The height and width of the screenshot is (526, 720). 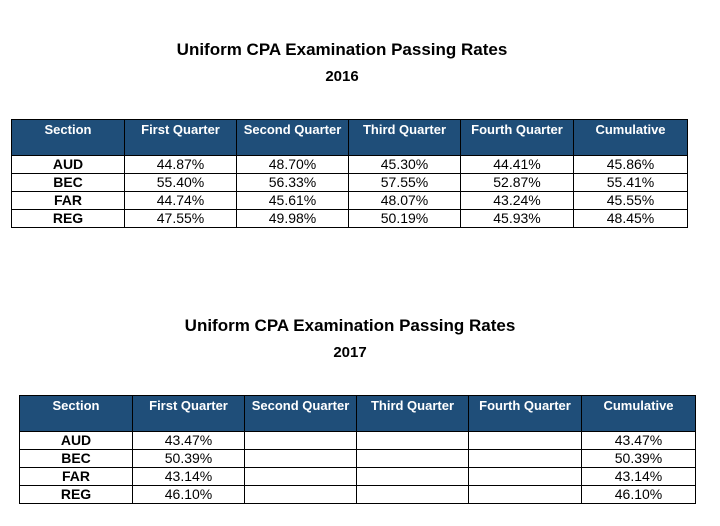 I want to click on rate-cell: 50.19%, so click(x=404, y=218).